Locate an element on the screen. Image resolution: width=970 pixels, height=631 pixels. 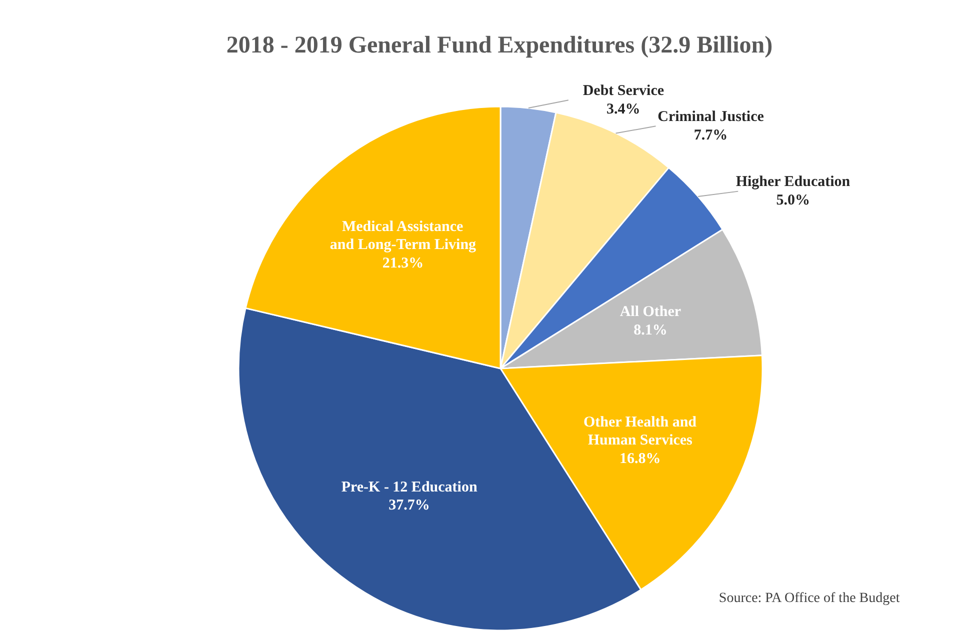
data-label: 21.3% is located at coordinates (403, 264).